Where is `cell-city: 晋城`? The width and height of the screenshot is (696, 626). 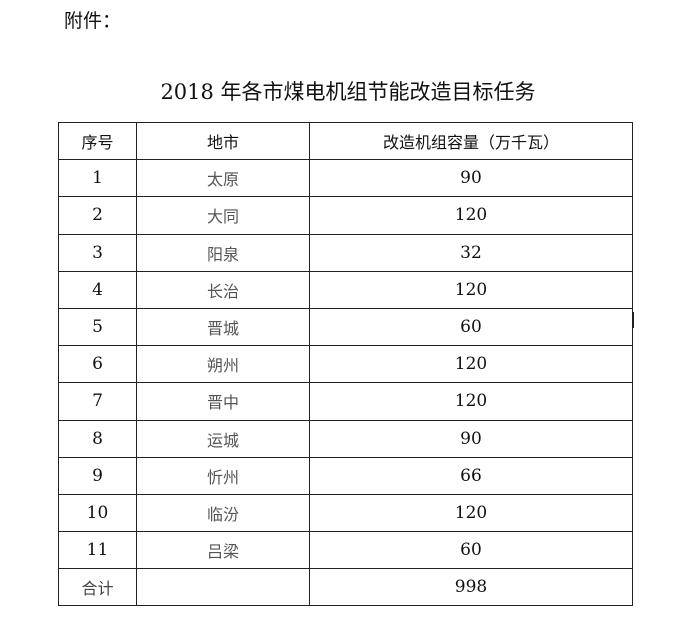 cell-city: 晋城 is located at coordinates (223, 327).